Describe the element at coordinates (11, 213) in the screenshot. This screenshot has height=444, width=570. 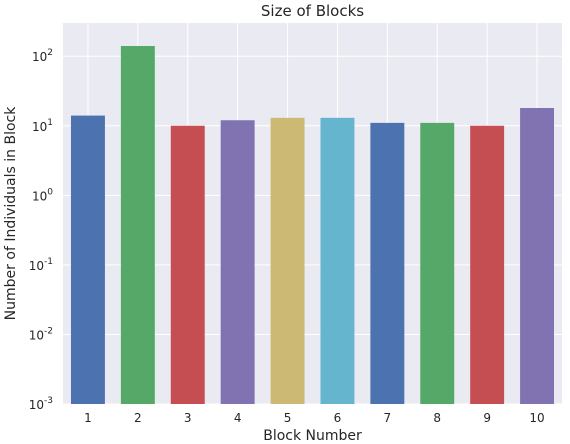
I see `y-axis-label: Number of Individuals in Block` at that location.